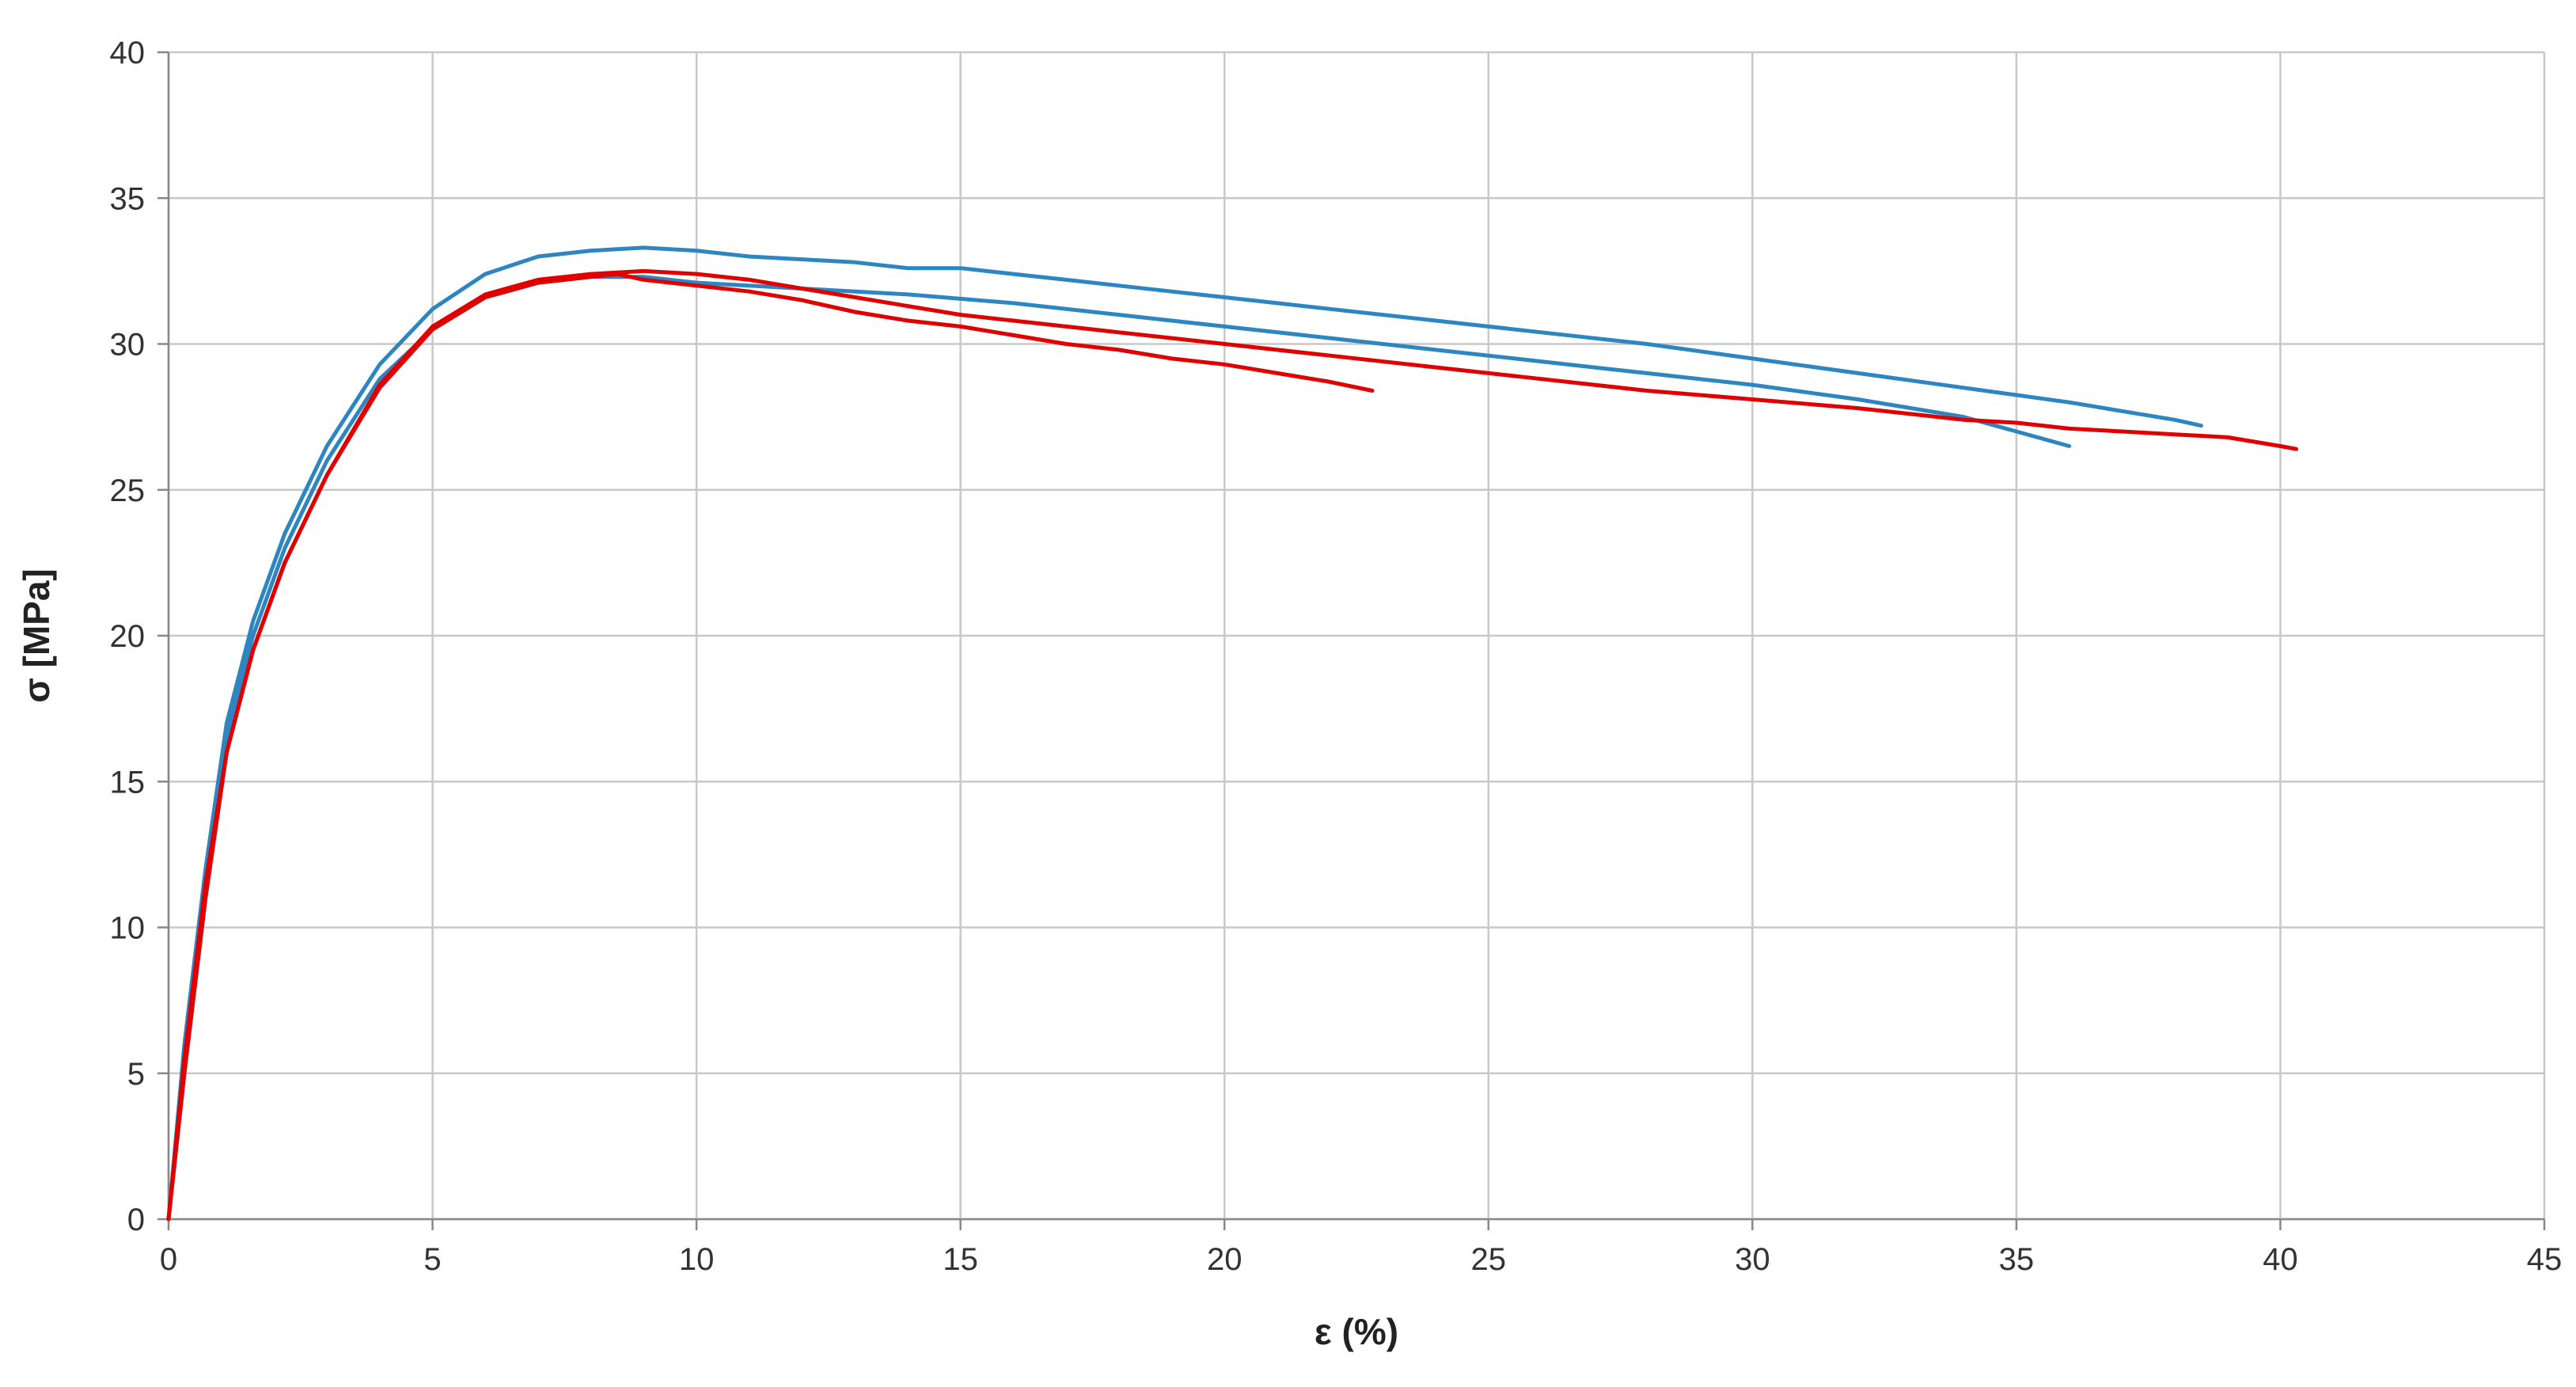  I want to click on x-tick-label: 0, so click(168, 1259).